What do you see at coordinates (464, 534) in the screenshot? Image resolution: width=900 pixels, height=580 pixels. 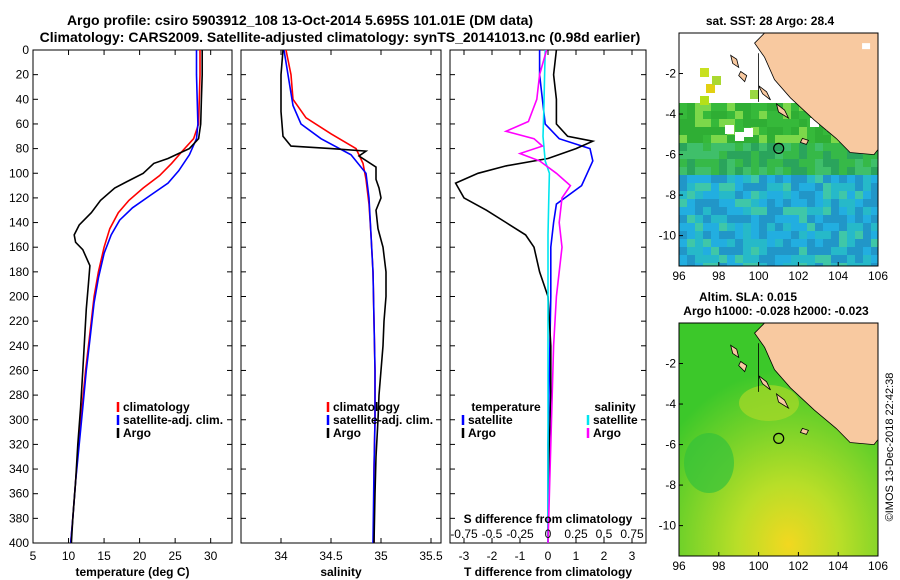 I see `s-tick-label: -0.75` at bounding box center [464, 534].